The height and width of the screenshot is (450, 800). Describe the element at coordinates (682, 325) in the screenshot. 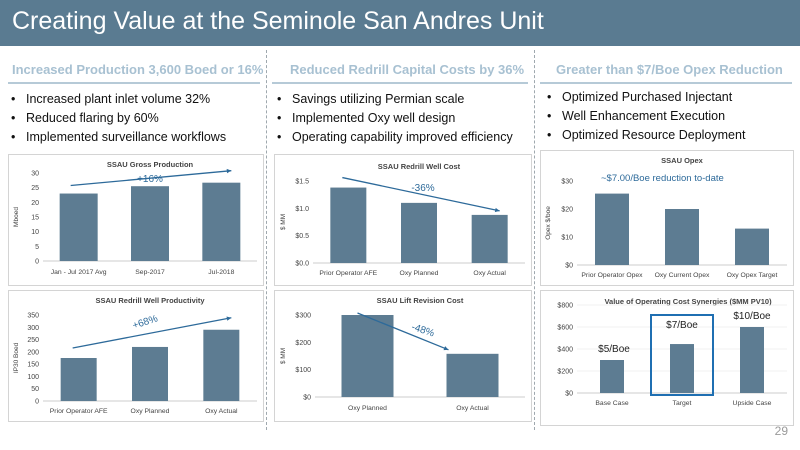

I see `data-label: $7/Boe` at that location.